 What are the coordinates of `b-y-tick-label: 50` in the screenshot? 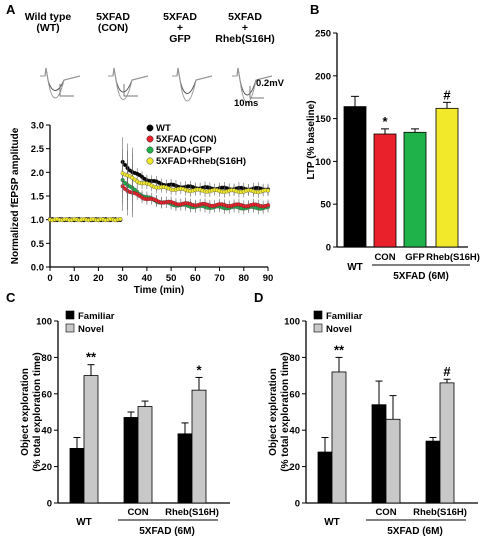 It's located at (325, 205).